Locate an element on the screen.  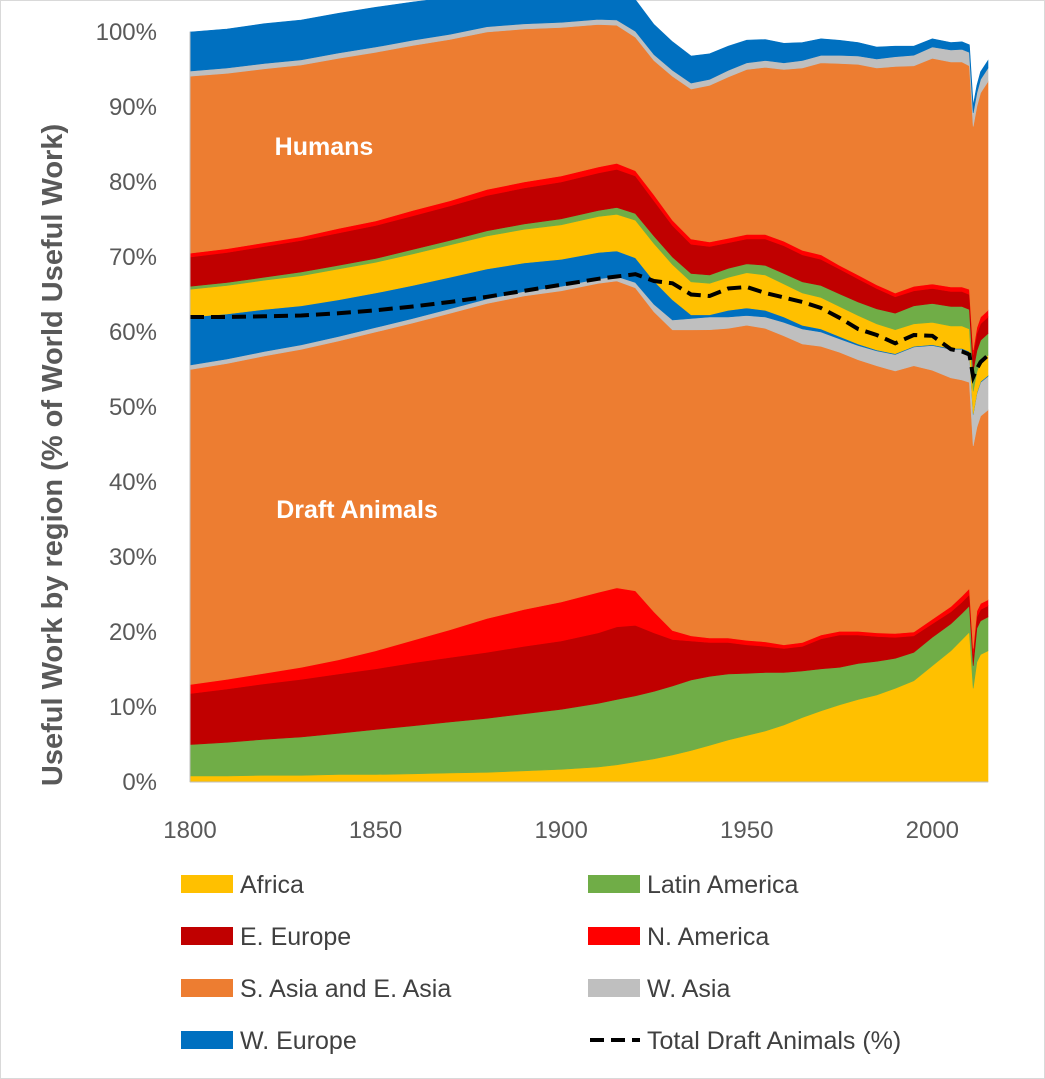
y-tick-label: 80% is located at coordinates (133, 182).